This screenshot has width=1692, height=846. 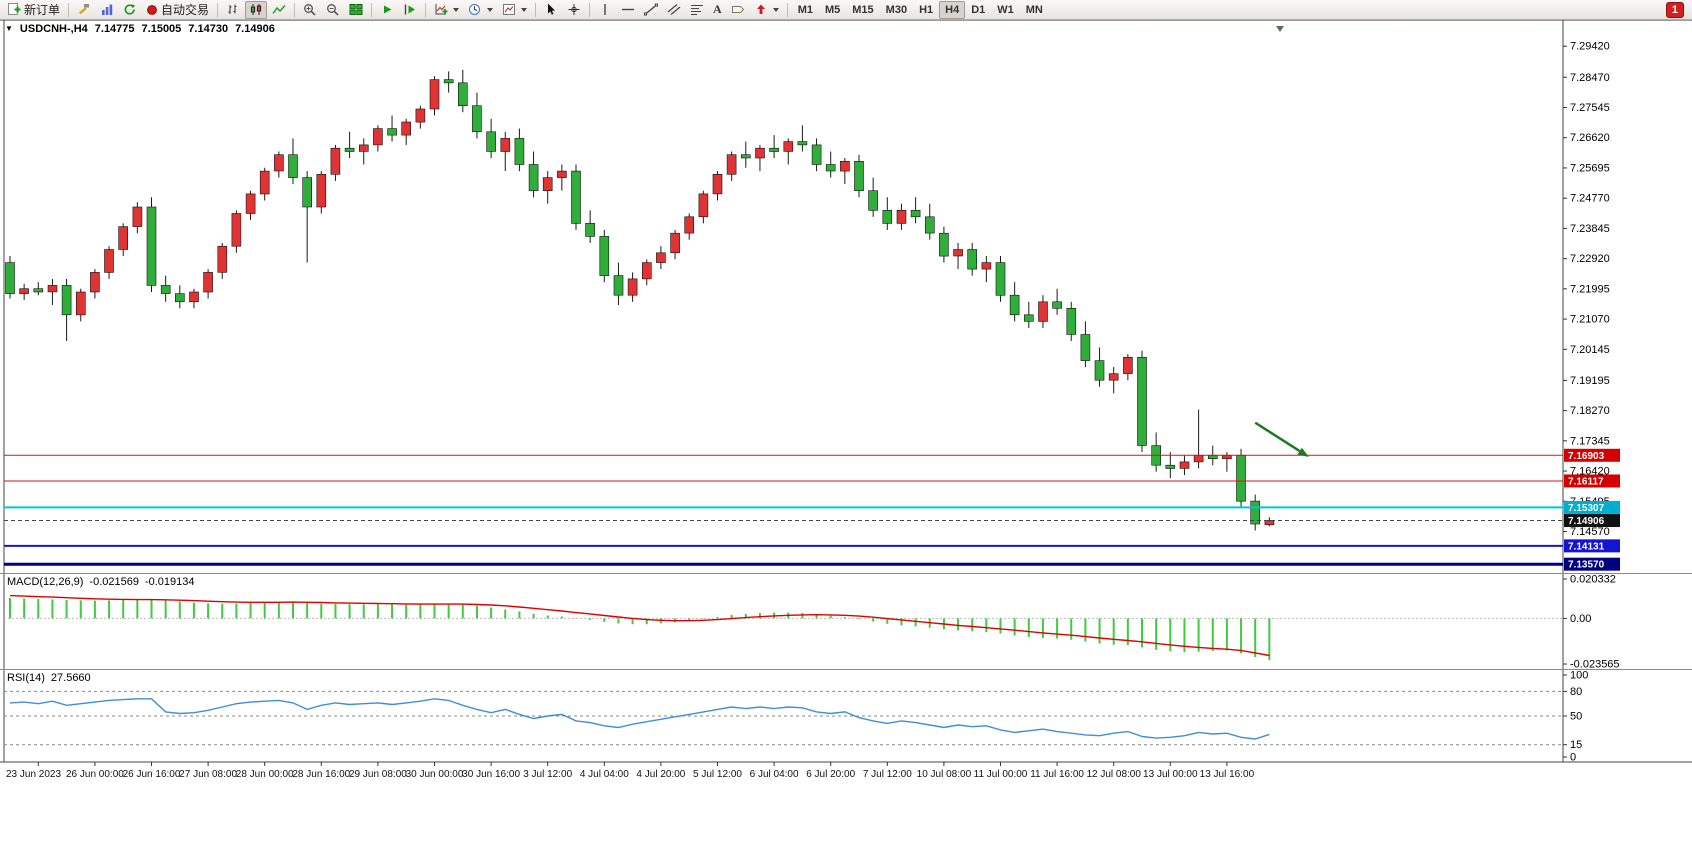 I want to click on current-price-line-price-tag, so click(x=1592, y=521).